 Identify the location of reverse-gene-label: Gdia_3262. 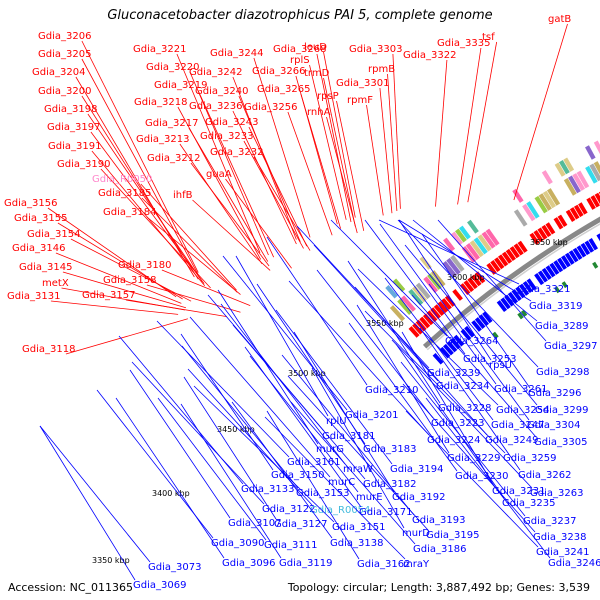
(544, 475).